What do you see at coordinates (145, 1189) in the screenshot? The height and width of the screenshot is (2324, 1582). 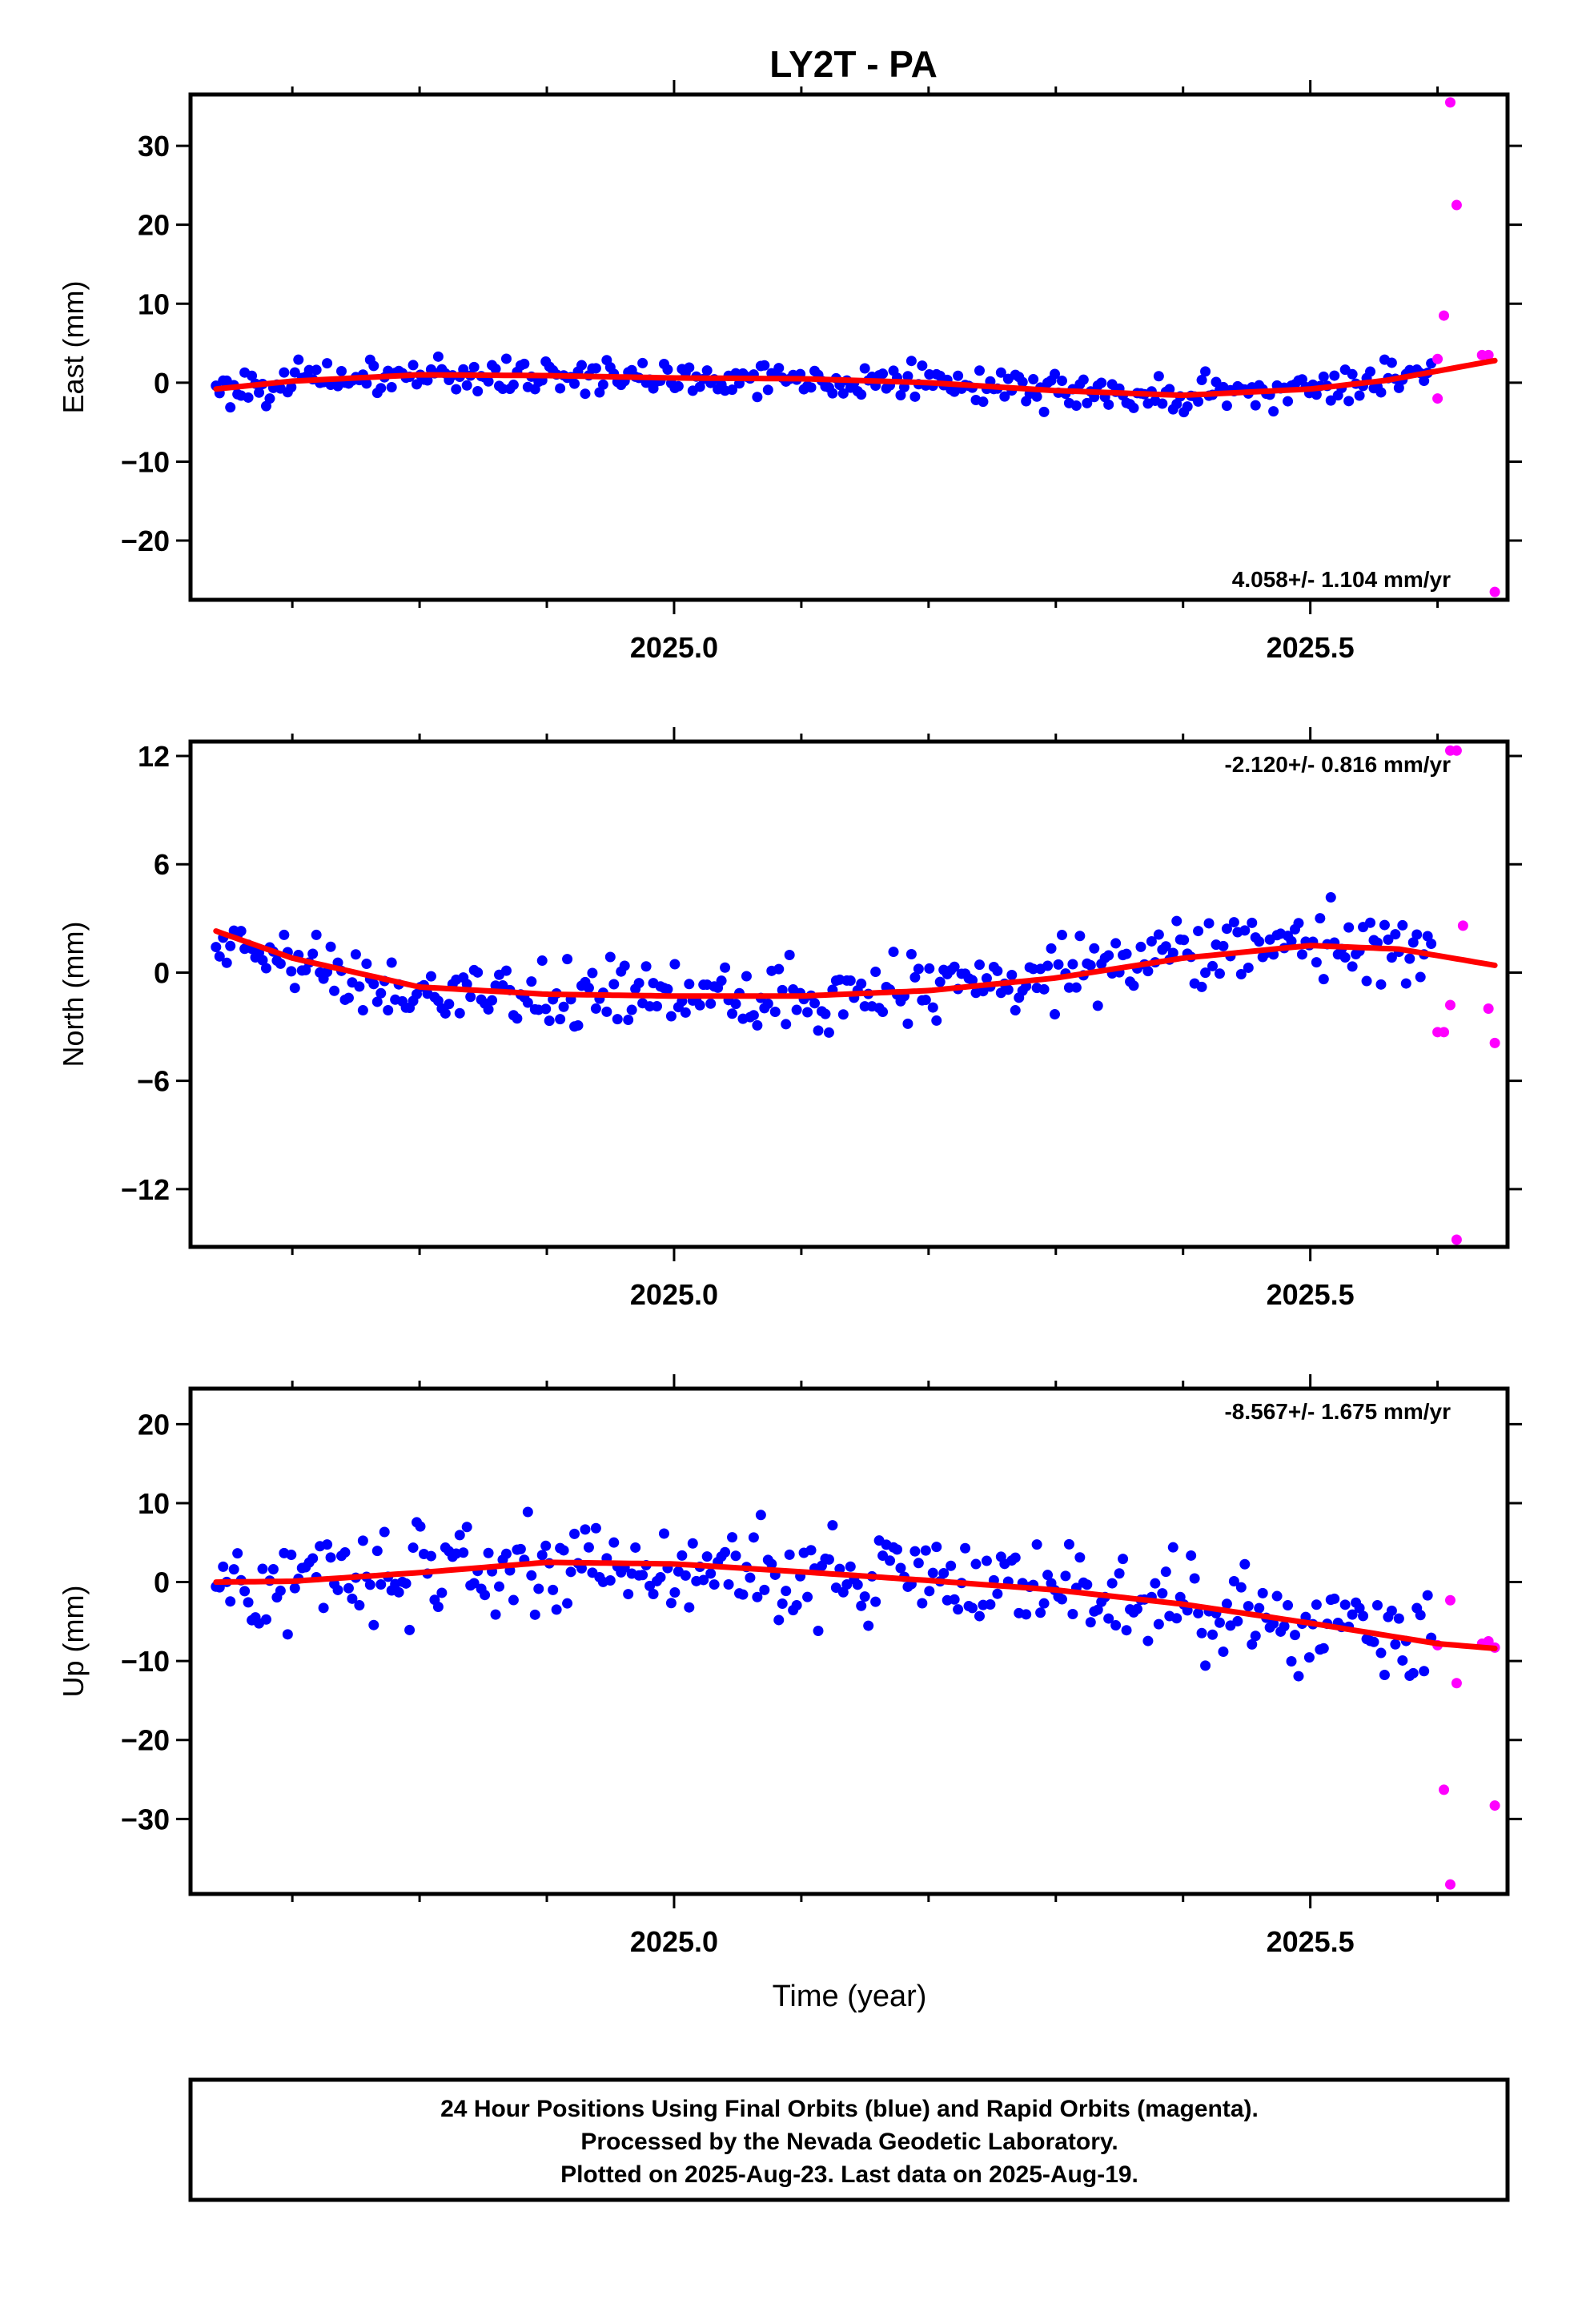 I see `y-tick-label: −12` at bounding box center [145, 1189].